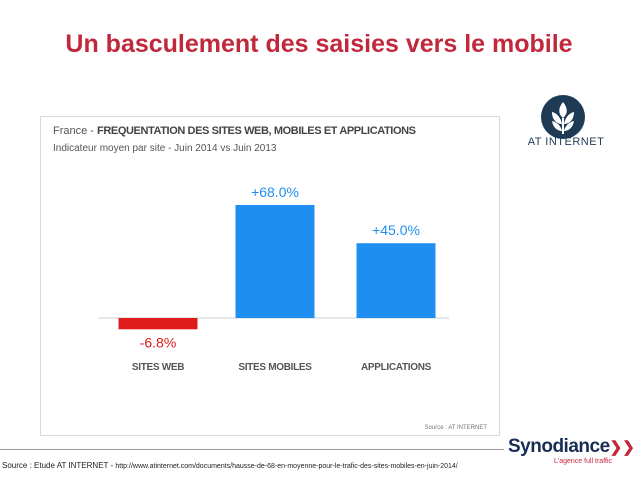 This screenshot has height=479, width=638. I want to click on data-label: -6.8%, so click(158, 342).